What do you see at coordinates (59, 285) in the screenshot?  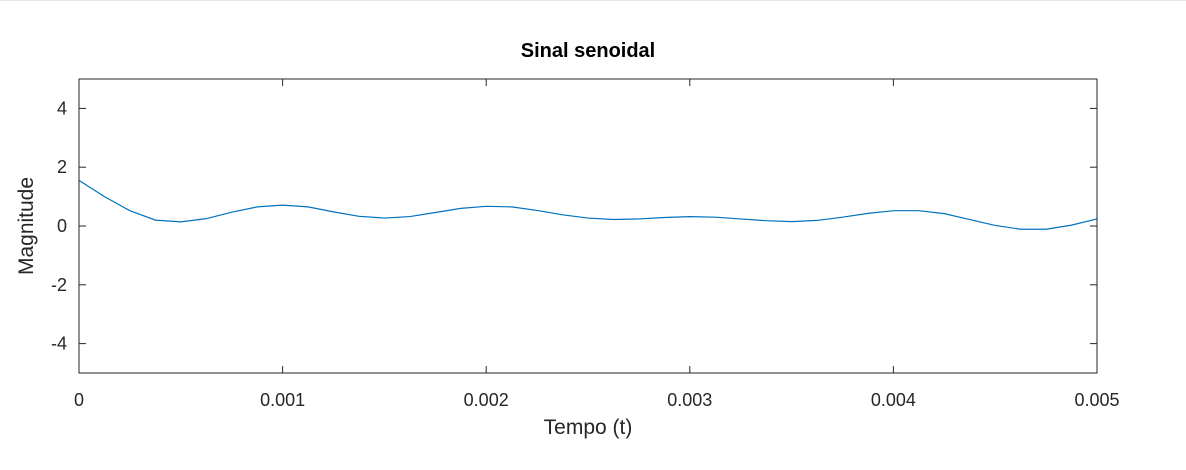 I see `y-tick-label: -2` at bounding box center [59, 285].